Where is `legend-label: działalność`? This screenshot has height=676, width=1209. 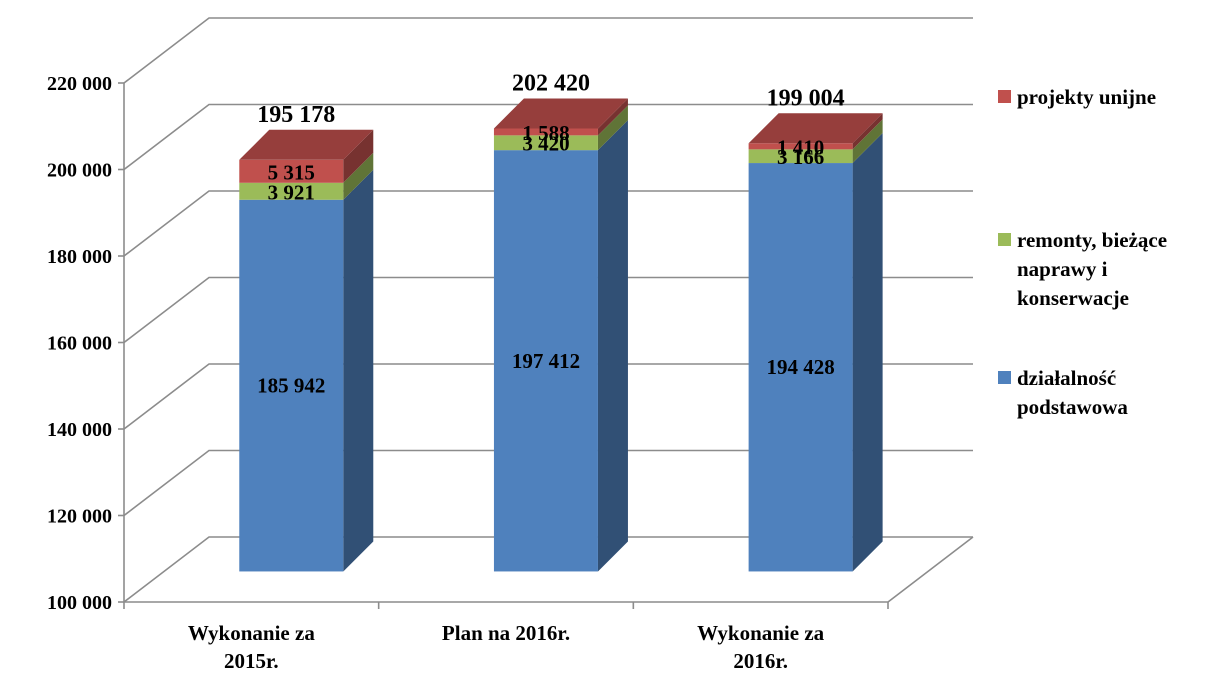 legend-label: działalność is located at coordinates (1066, 378).